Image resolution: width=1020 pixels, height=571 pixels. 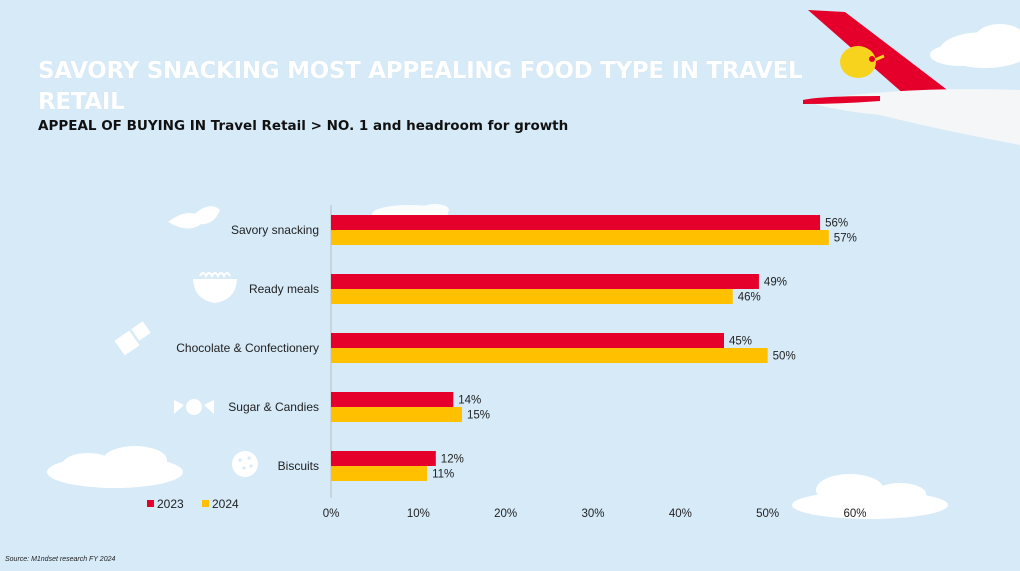 What do you see at coordinates (205, 503) in the screenshot?
I see `legend-swatch-2024` at bounding box center [205, 503].